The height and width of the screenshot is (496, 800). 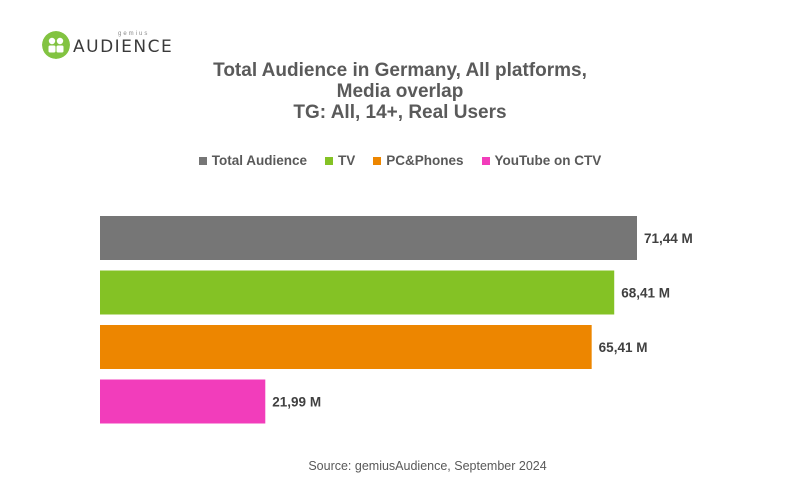 What do you see at coordinates (400, 112) in the screenshot?
I see `chart-title-line-3: TG: All, 14+, Real Users` at bounding box center [400, 112].